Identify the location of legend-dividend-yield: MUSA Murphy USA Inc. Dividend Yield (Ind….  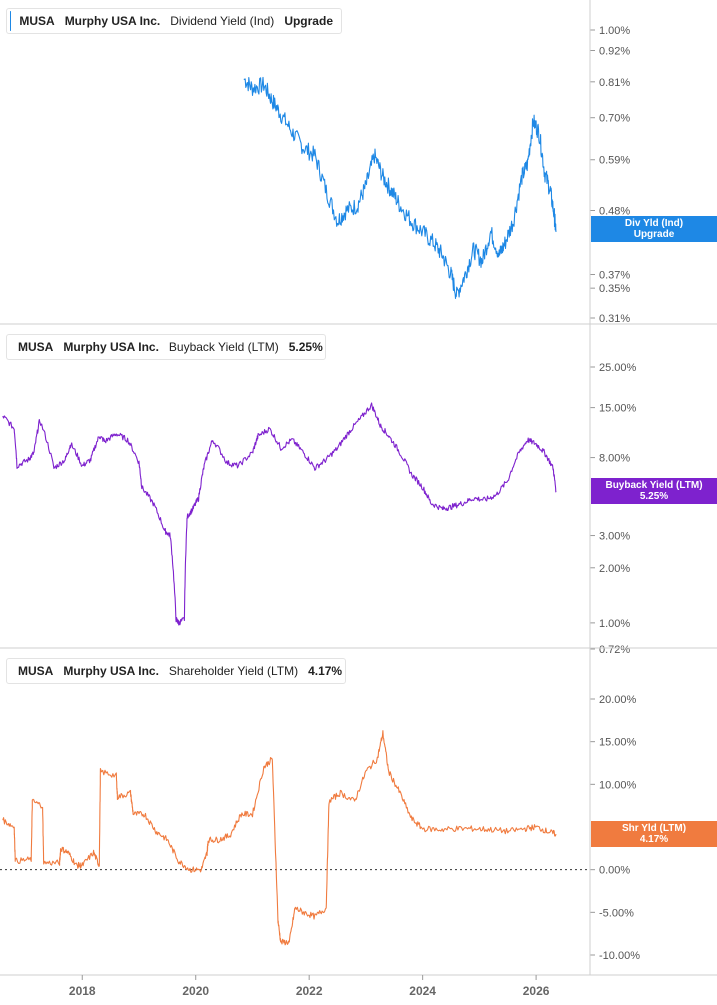
(174, 21).